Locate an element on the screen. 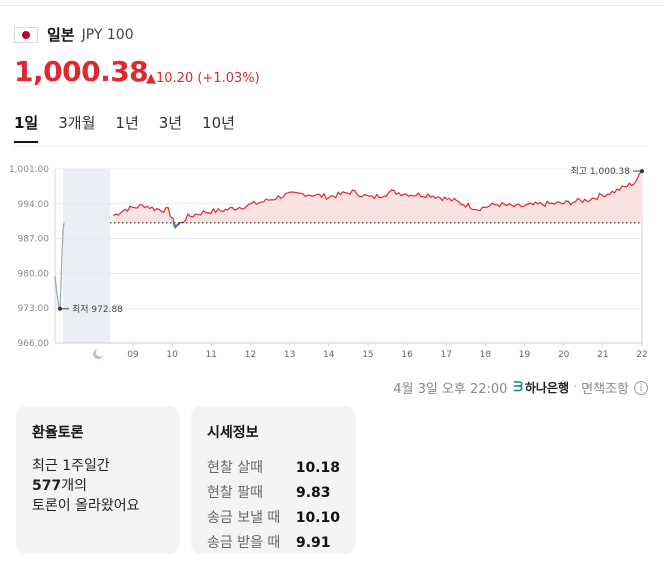  discussion-text: 토론이 올라왔어요 is located at coordinates (86, 506).